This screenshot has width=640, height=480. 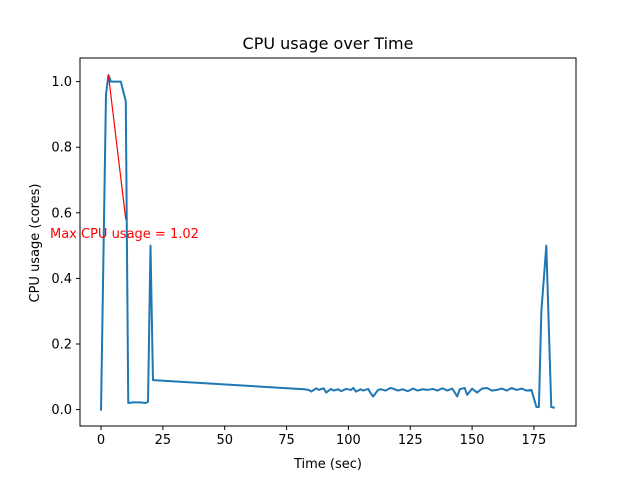 I want to click on x-tick-label: 0, so click(x=101, y=440).